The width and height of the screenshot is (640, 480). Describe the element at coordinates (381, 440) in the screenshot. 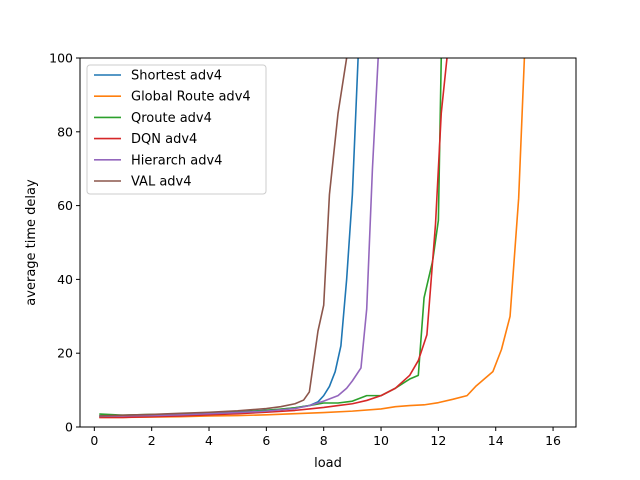

I see `x-tick-label: 10` at that location.